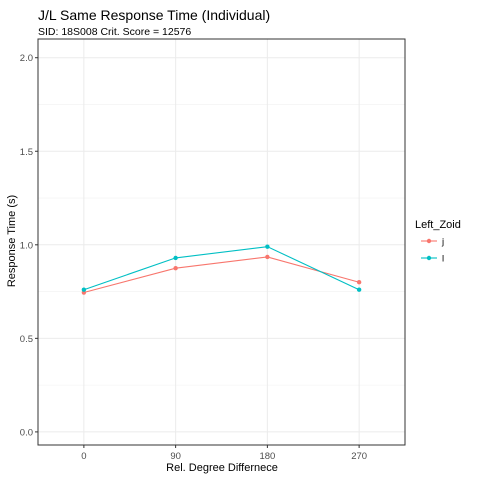 The height and width of the screenshot is (480, 480). What do you see at coordinates (443, 259) in the screenshot?
I see `legend-label: l` at bounding box center [443, 259].